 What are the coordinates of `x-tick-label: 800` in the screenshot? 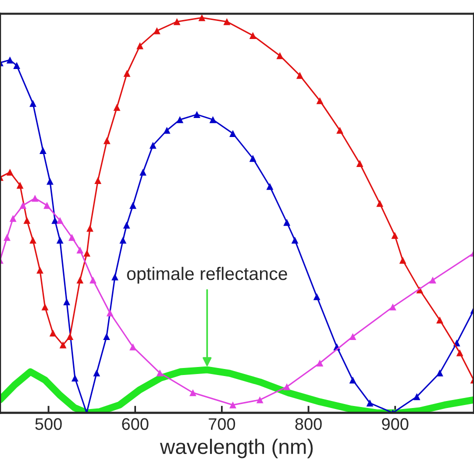 It's located at (308, 424).